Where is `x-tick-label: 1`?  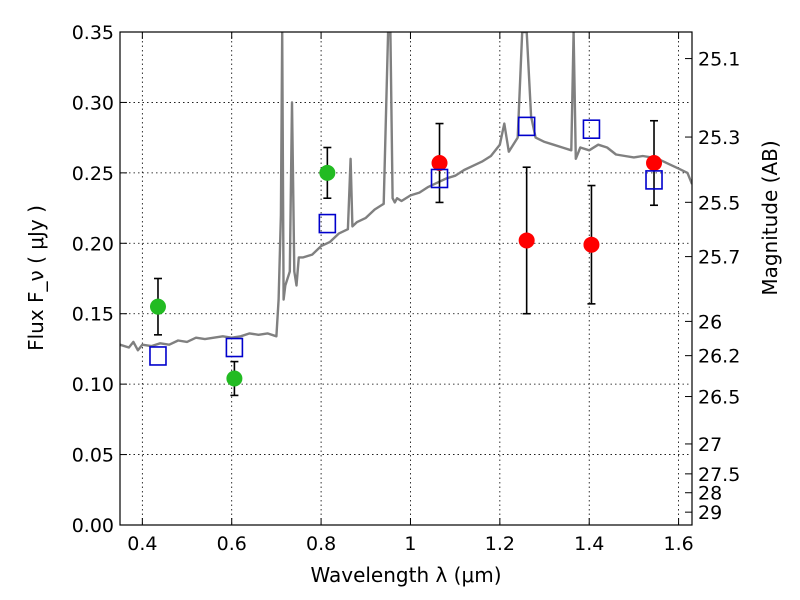 x-tick-label: 1 is located at coordinates (410, 544).